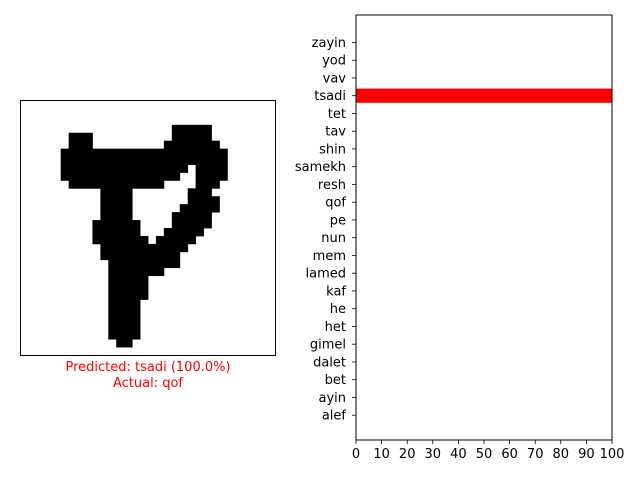  What do you see at coordinates (484, 454) in the screenshot?
I see `x-tick-label: 50` at bounding box center [484, 454].